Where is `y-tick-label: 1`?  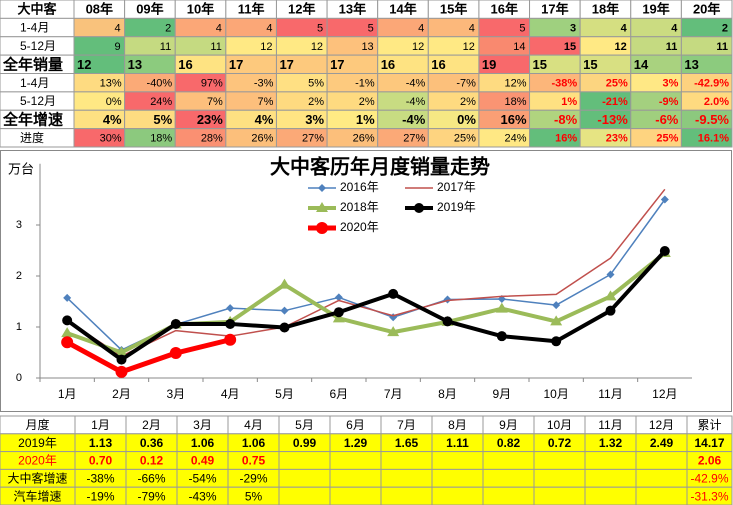
y-tick-label: 1 is located at coordinates (19, 327).